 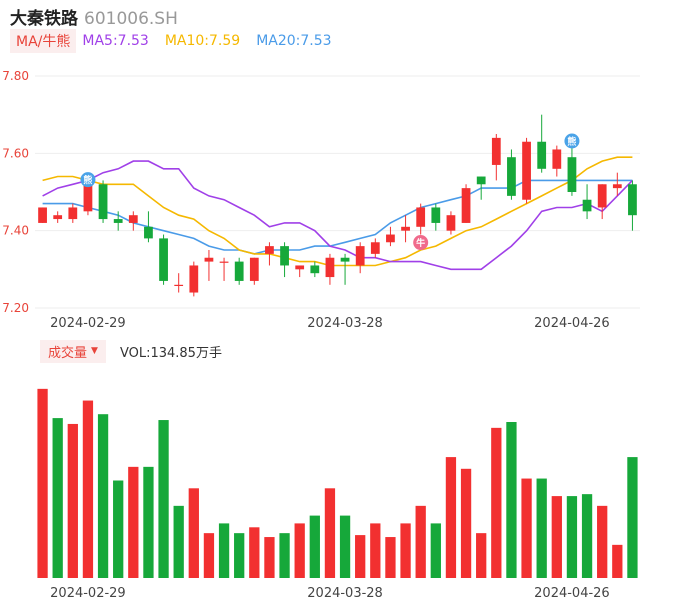 I want to click on stock-name: 大秦铁路, so click(x=44, y=19).